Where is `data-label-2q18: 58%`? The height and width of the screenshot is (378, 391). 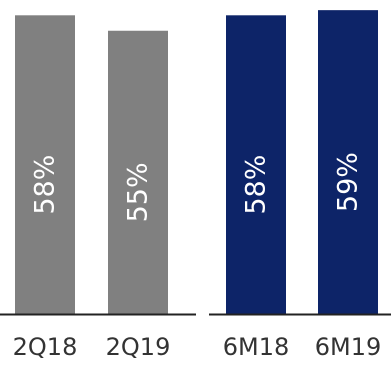 data-label-2q18: 58% is located at coordinates (45, 185).